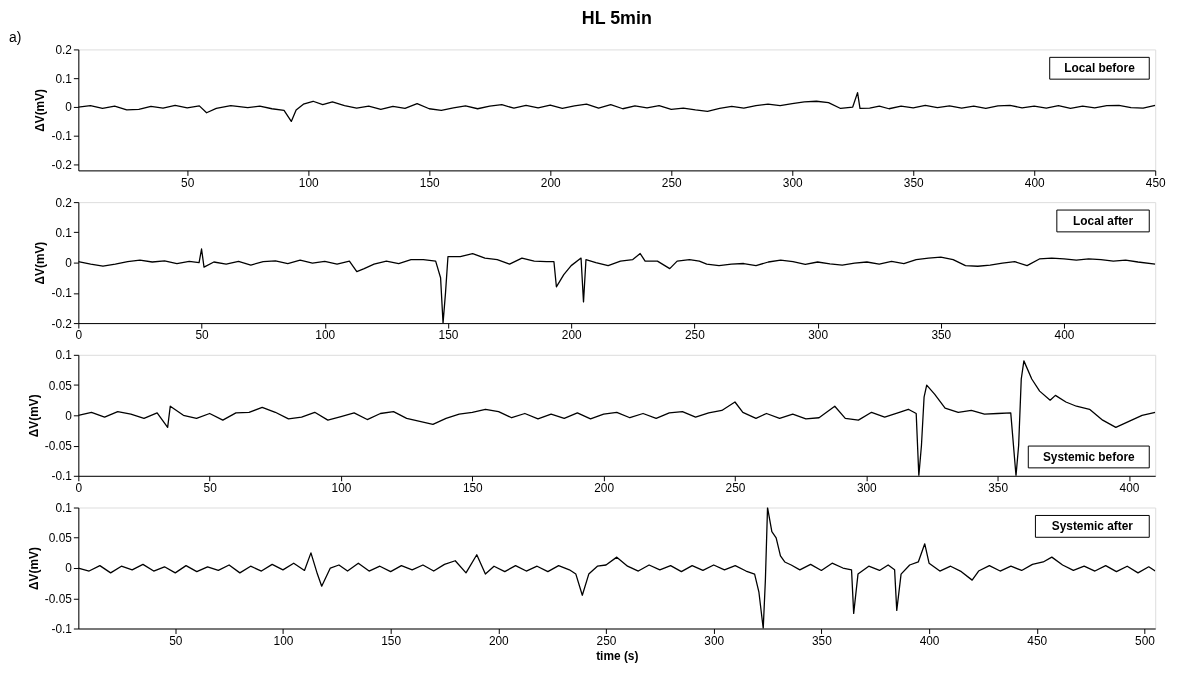 This screenshot has height=693, width=1180. I want to click on text: Local before, so click(1100, 68).